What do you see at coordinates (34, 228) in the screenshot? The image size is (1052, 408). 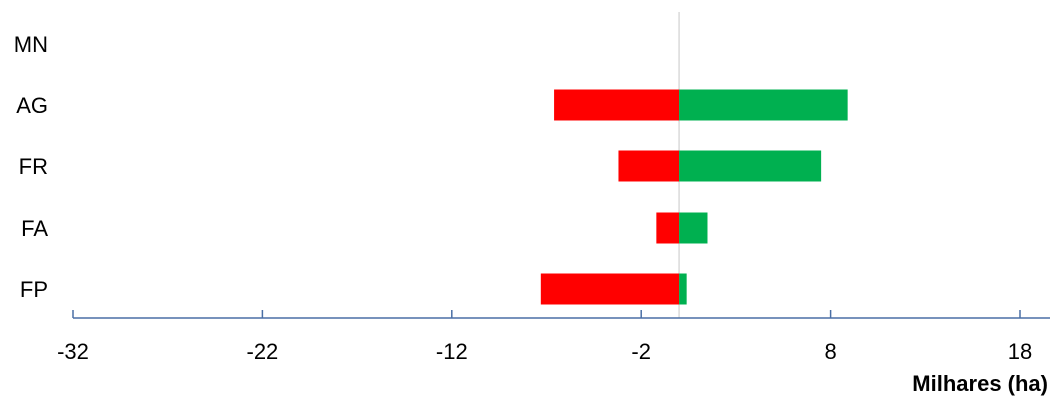 I see `category-label-fa: FA` at bounding box center [34, 228].